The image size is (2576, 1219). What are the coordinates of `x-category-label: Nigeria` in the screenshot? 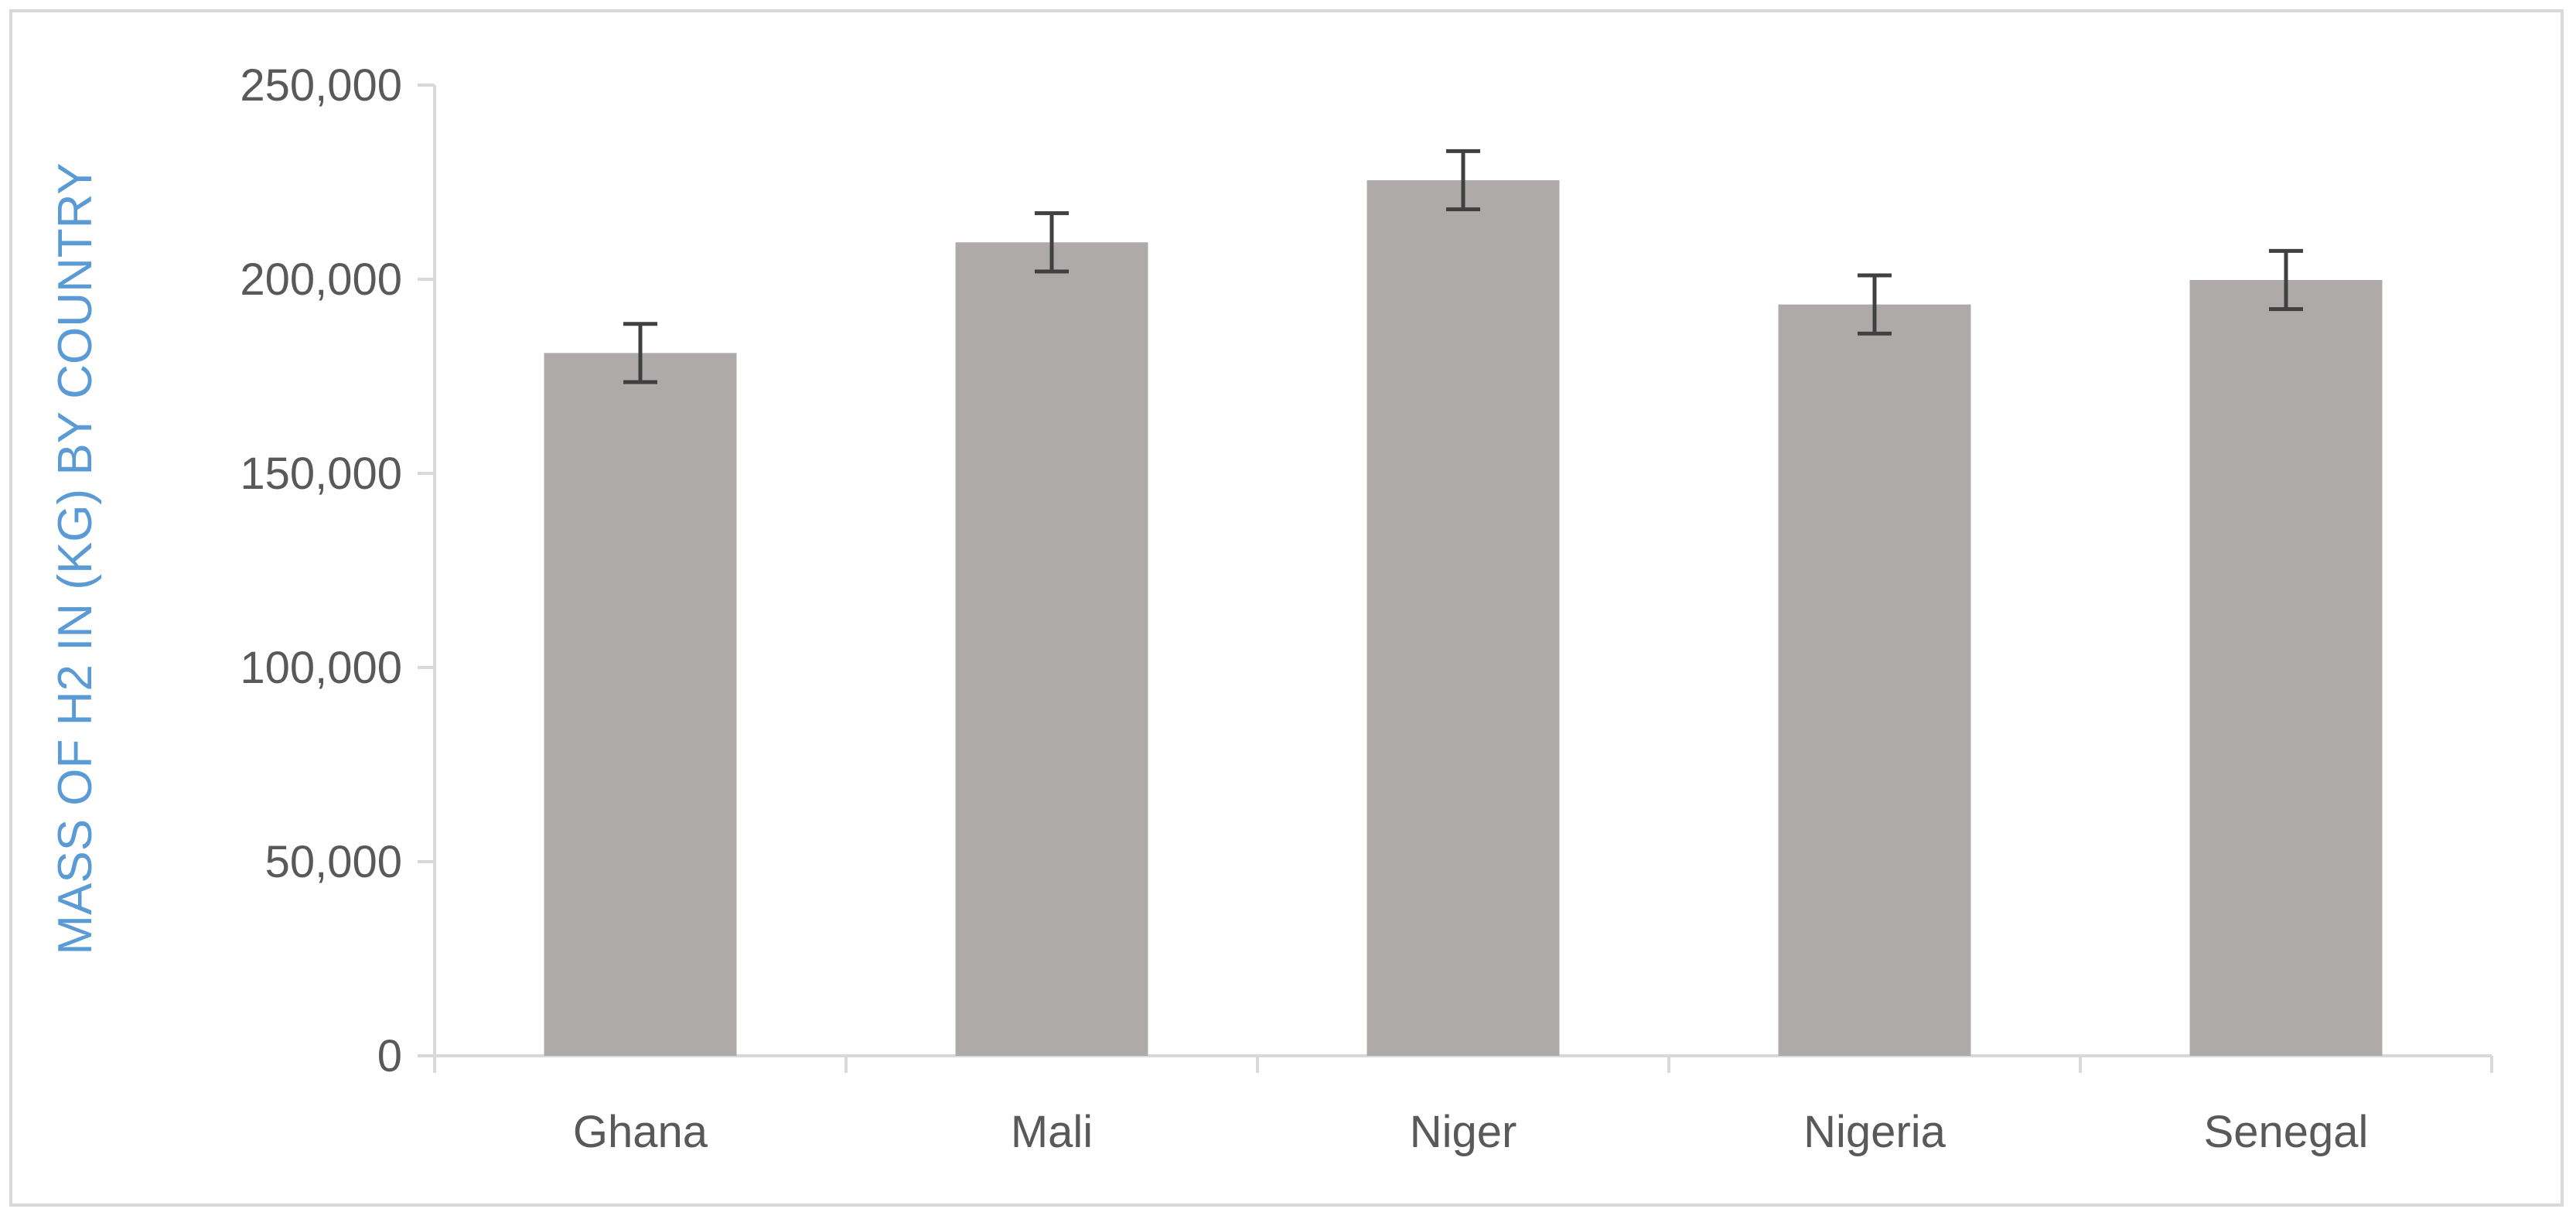 It's located at (1875, 1132).